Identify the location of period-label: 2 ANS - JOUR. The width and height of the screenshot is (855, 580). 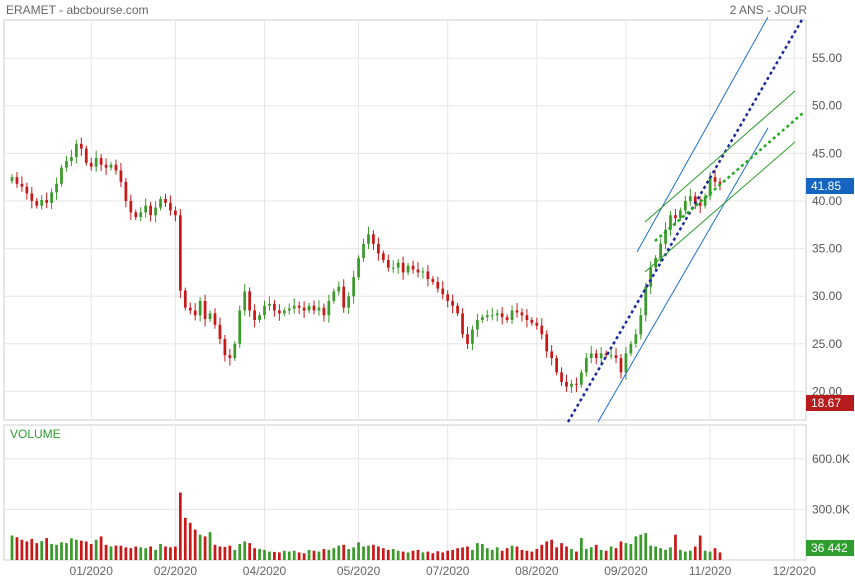
(768, 10).